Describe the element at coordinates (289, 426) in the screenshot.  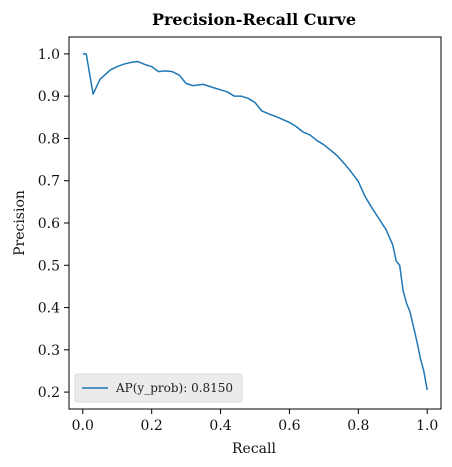
I see `x-tick-label: 0.6` at that location.